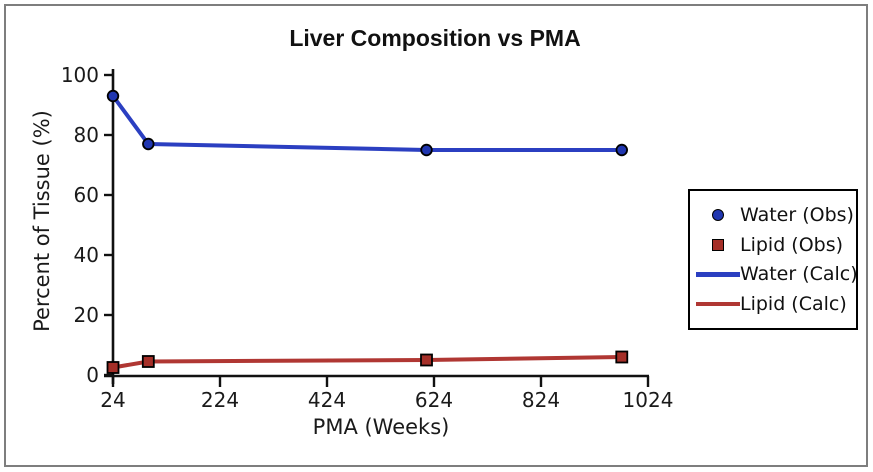  Describe the element at coordinates (220, 400) in the screenshot. I see `x-tick-label: 224` at that location.